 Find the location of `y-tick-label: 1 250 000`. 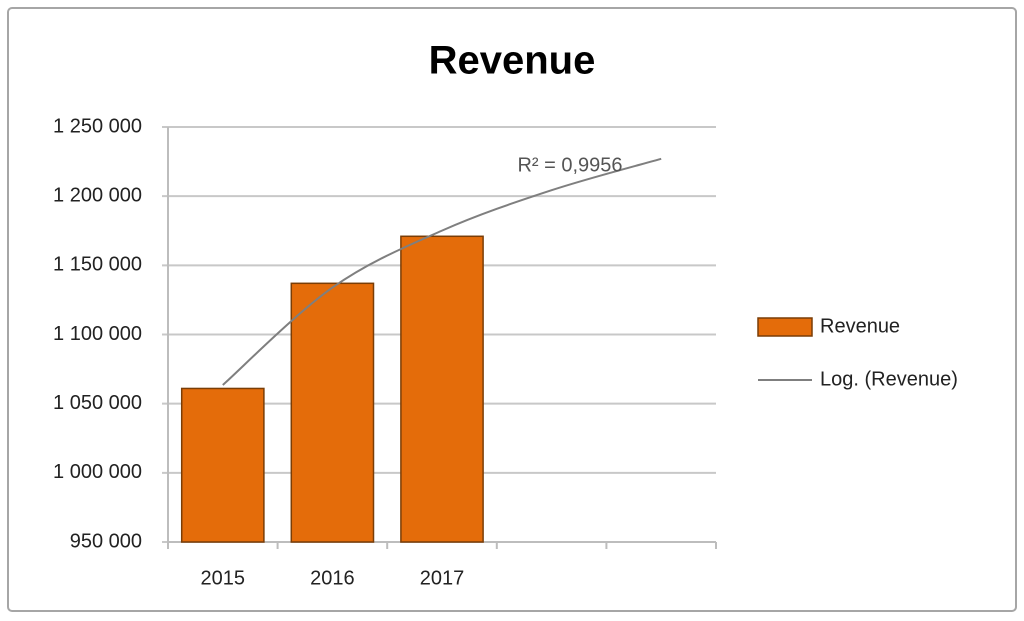

y-tick-label: 1 250 000 is located at coordinates (97, 126).